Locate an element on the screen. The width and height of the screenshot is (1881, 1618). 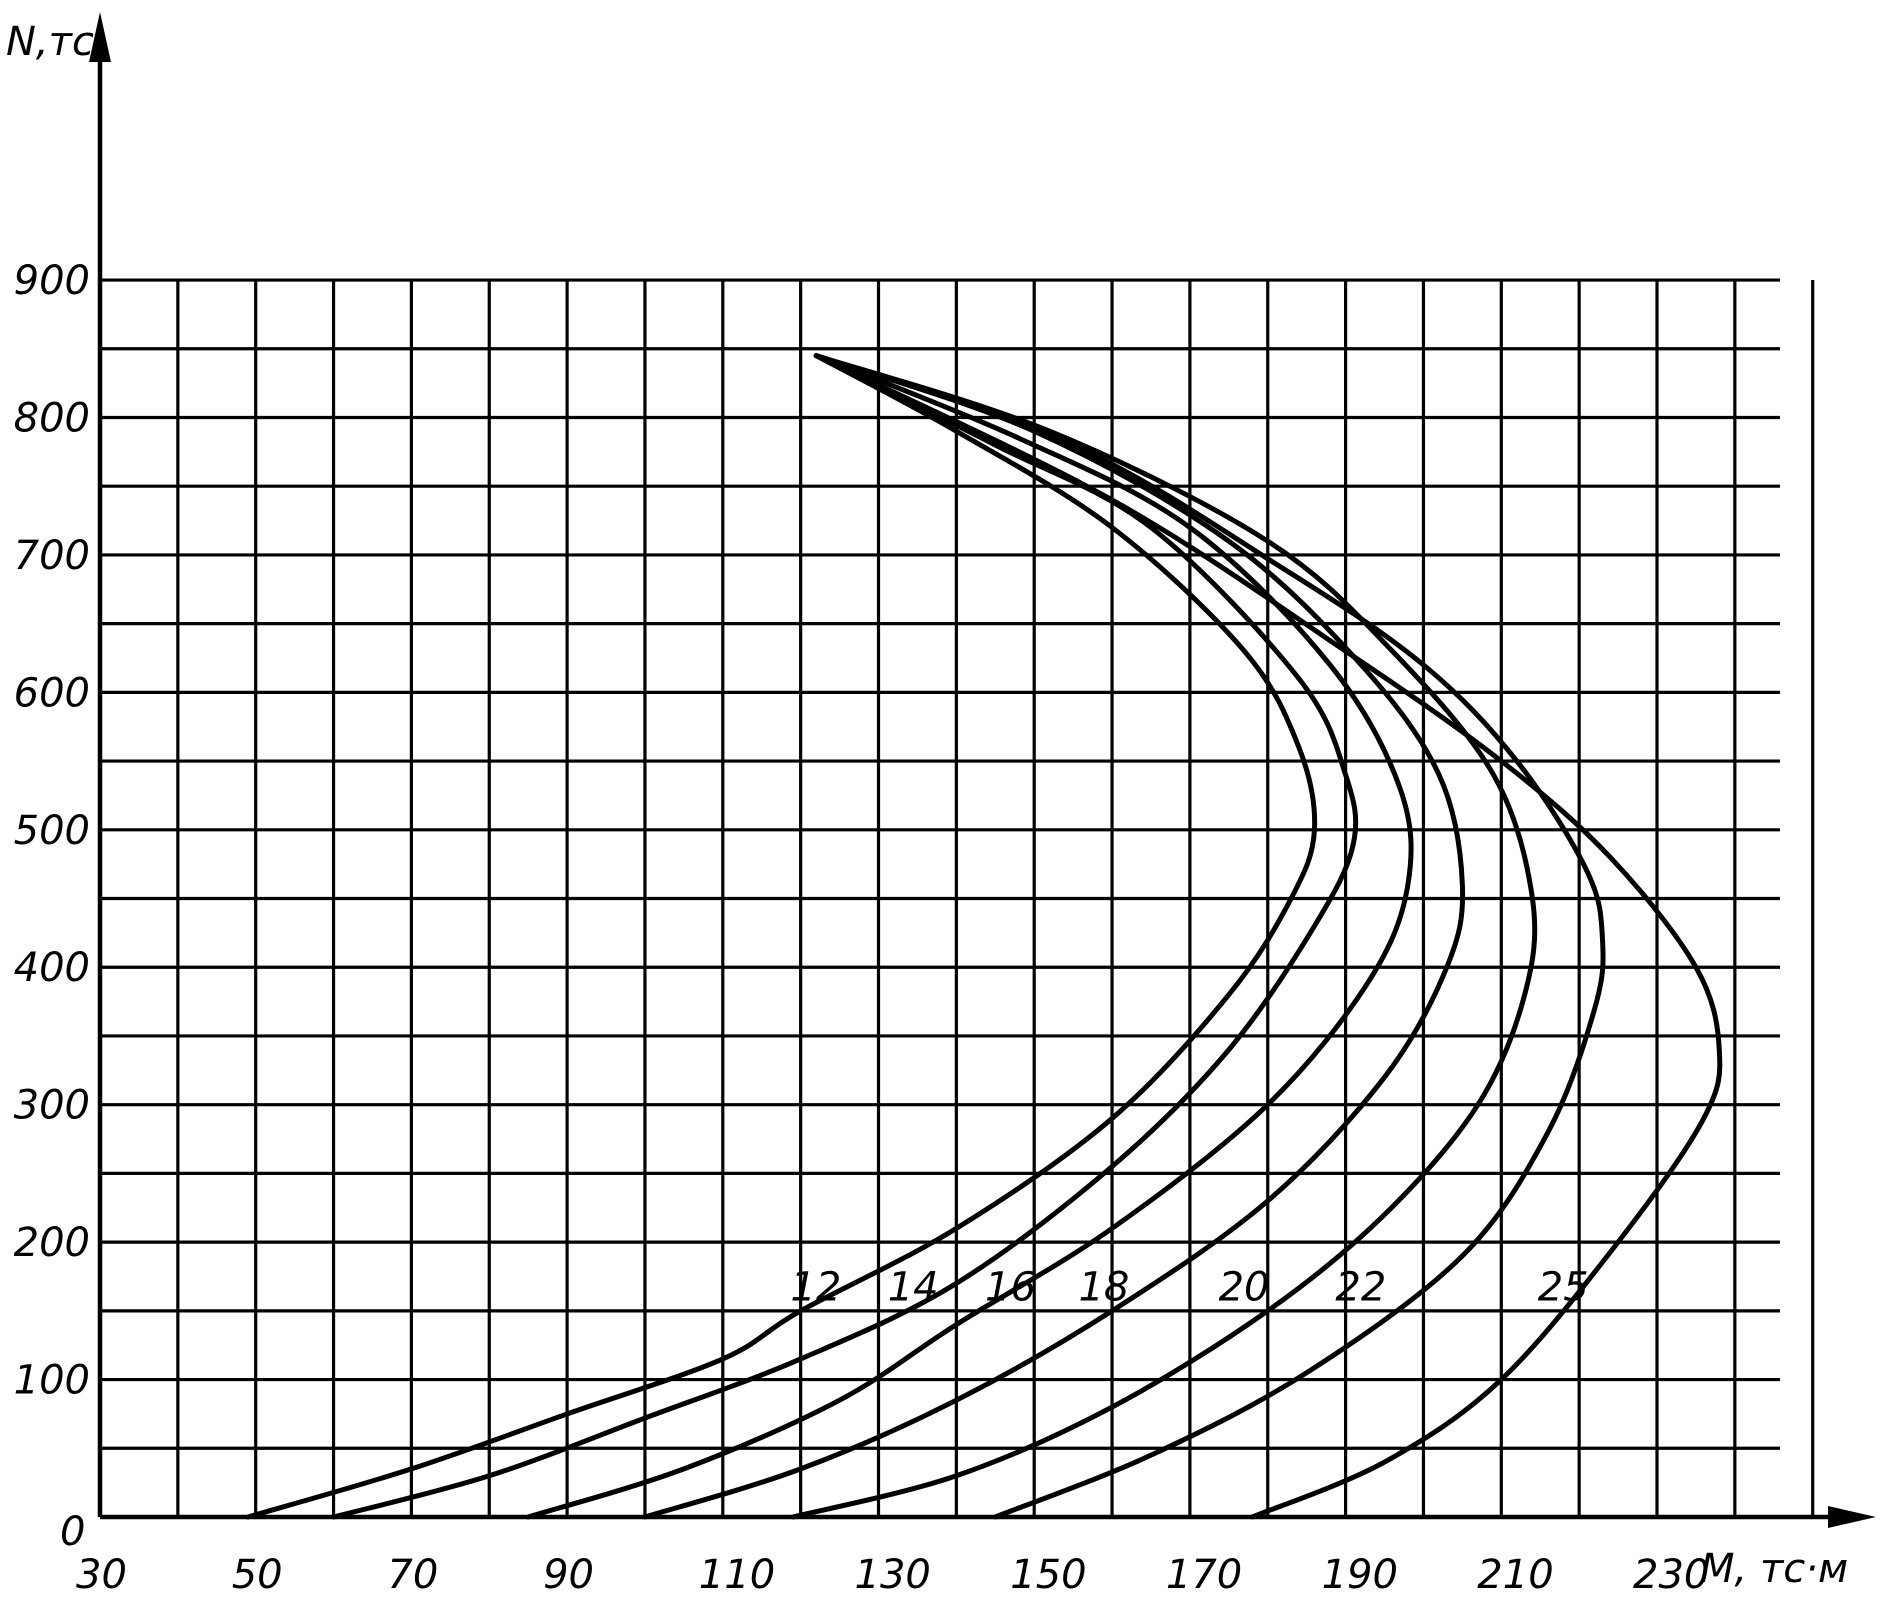
y-tick-label: 100 is located at coordinates (52, 1381).